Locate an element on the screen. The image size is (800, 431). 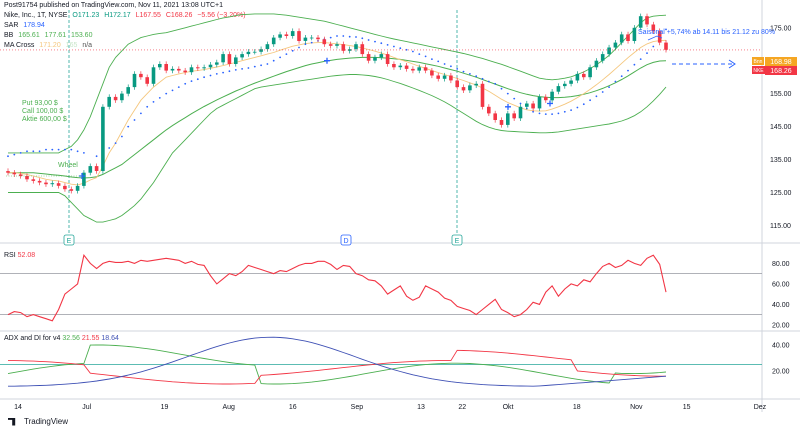
minus-di-value: 21.55 is located at coordinates (90, 338).